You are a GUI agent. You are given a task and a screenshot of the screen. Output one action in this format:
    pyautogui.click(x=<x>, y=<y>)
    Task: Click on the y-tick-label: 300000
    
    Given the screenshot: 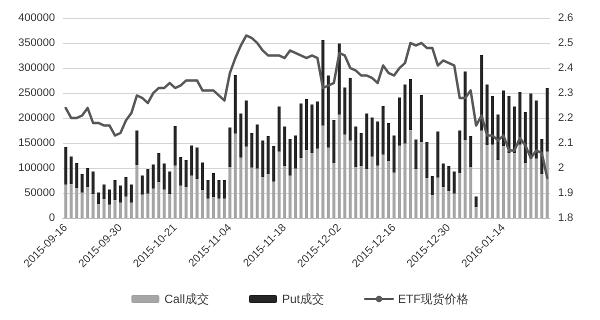 What is the action you would take?
    pyautogui.click(x=36, y=68)
    